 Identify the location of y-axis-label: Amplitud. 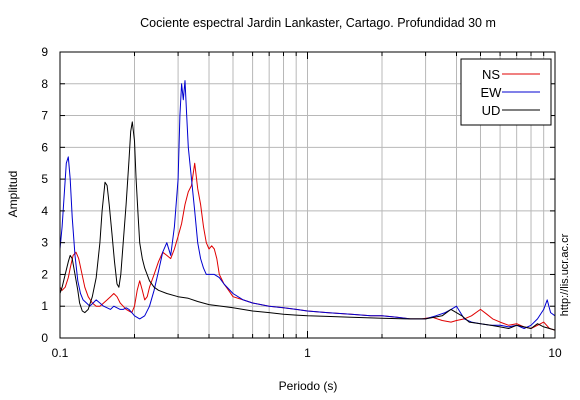
(13, 194).